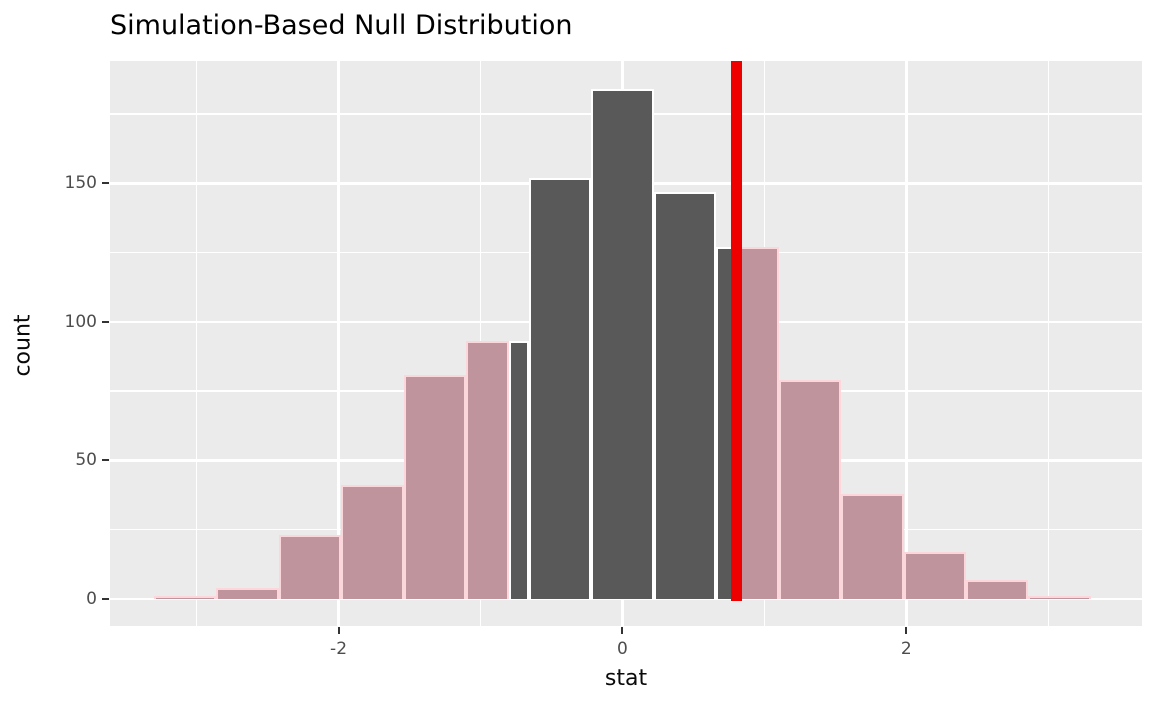  I want to click on observed-stat-line, so click(736, 331).